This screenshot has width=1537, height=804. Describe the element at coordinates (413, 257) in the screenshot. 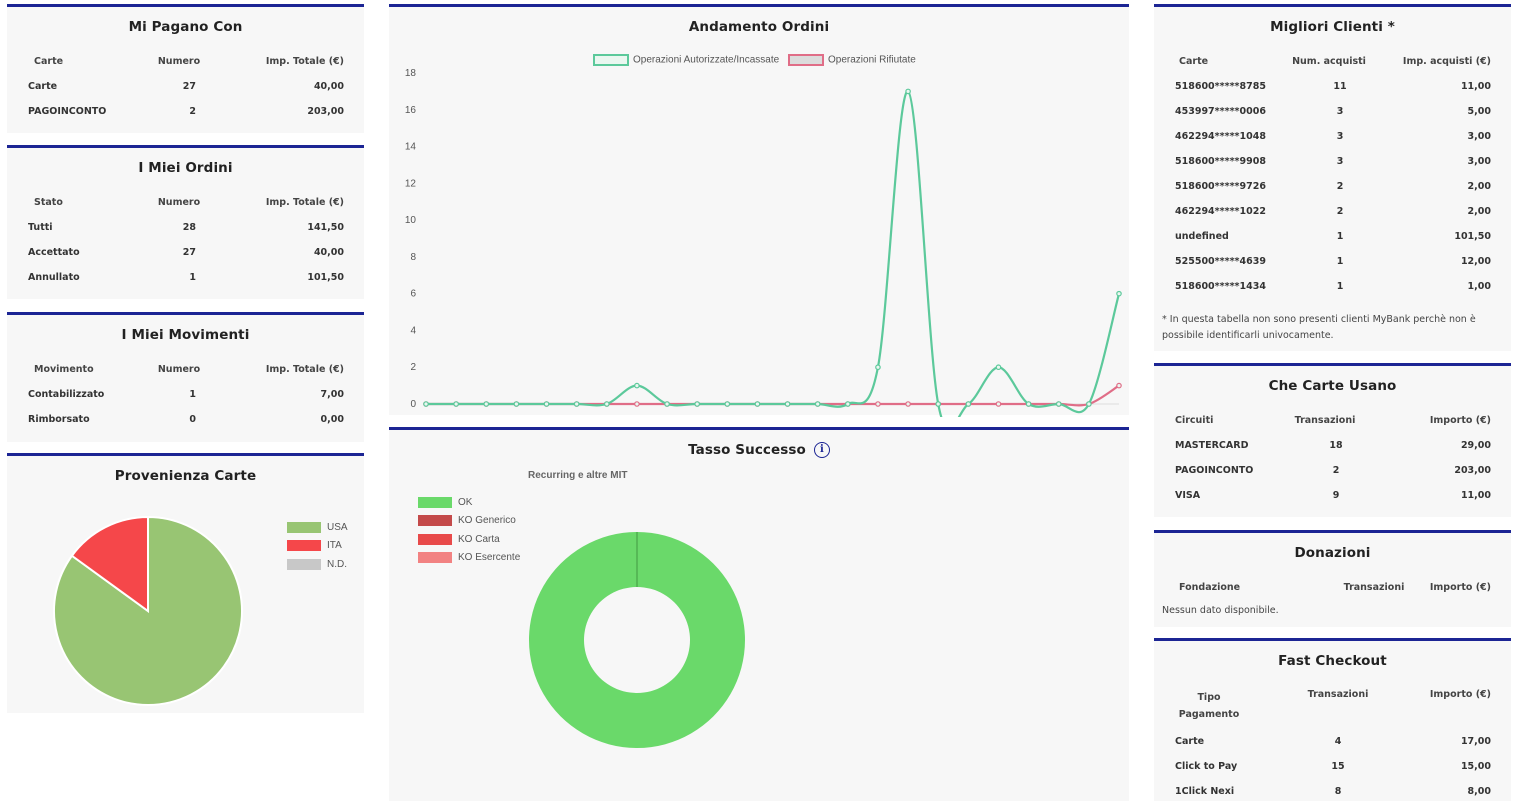

I see `y-tick-label: 8` at that location.